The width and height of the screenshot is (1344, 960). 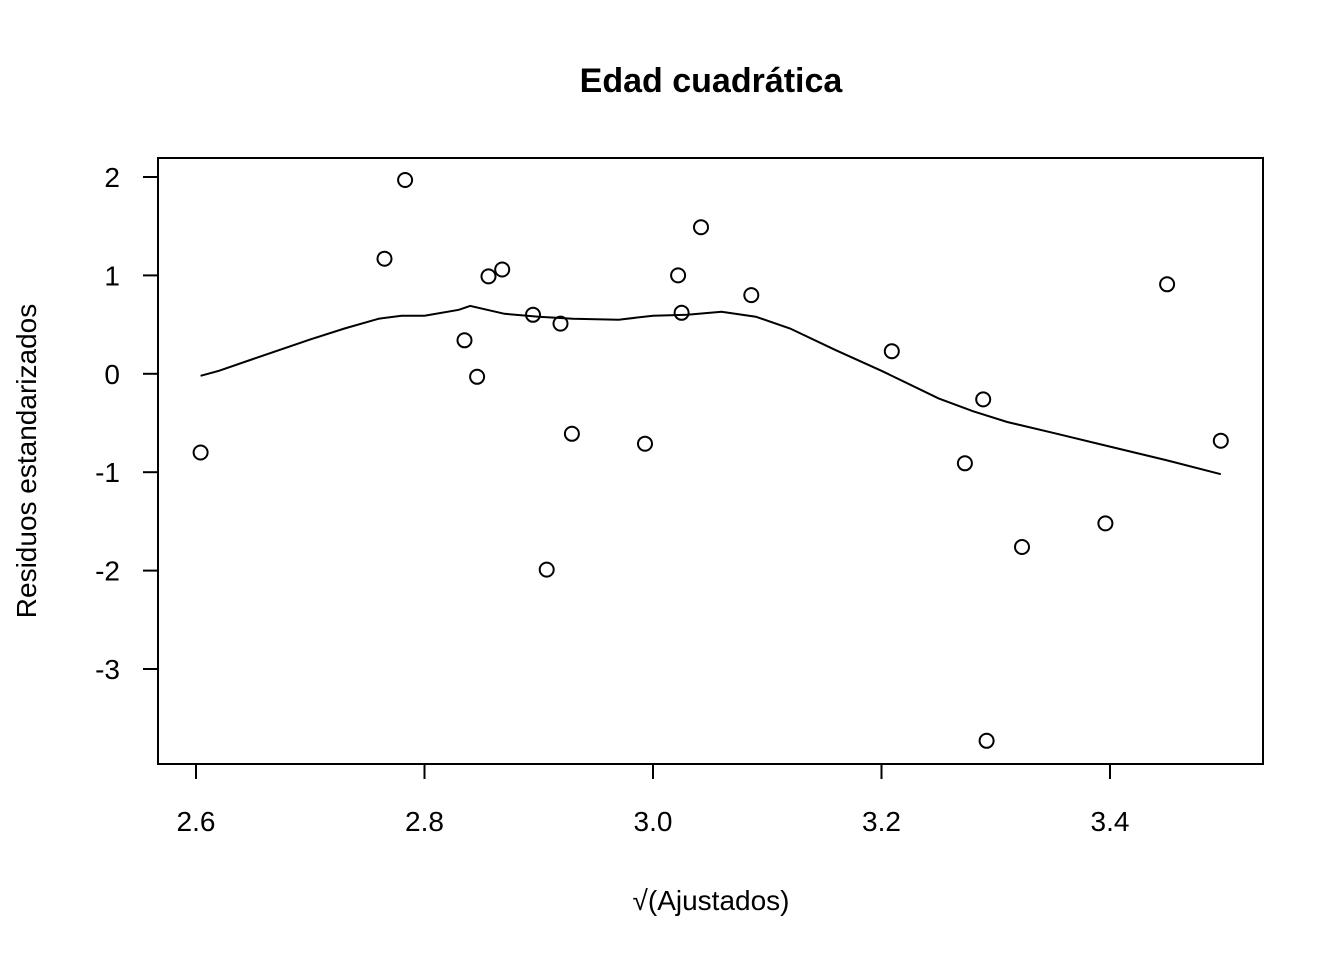 I want to click on chart-title: Edad cuadrática, so click(x=712, y=81).